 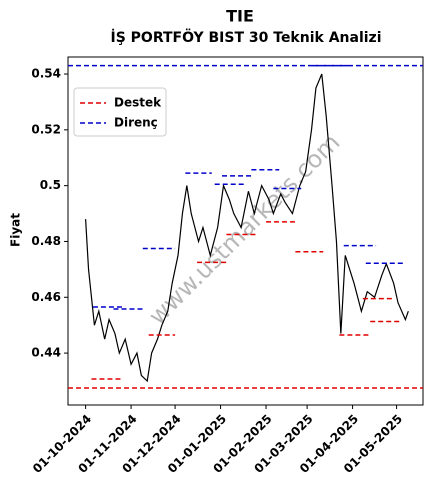 What do you see at coordinates (46, 241) in the screenshot?
I see `y-tick-label: 0.48` at bounding box center [46, 241].